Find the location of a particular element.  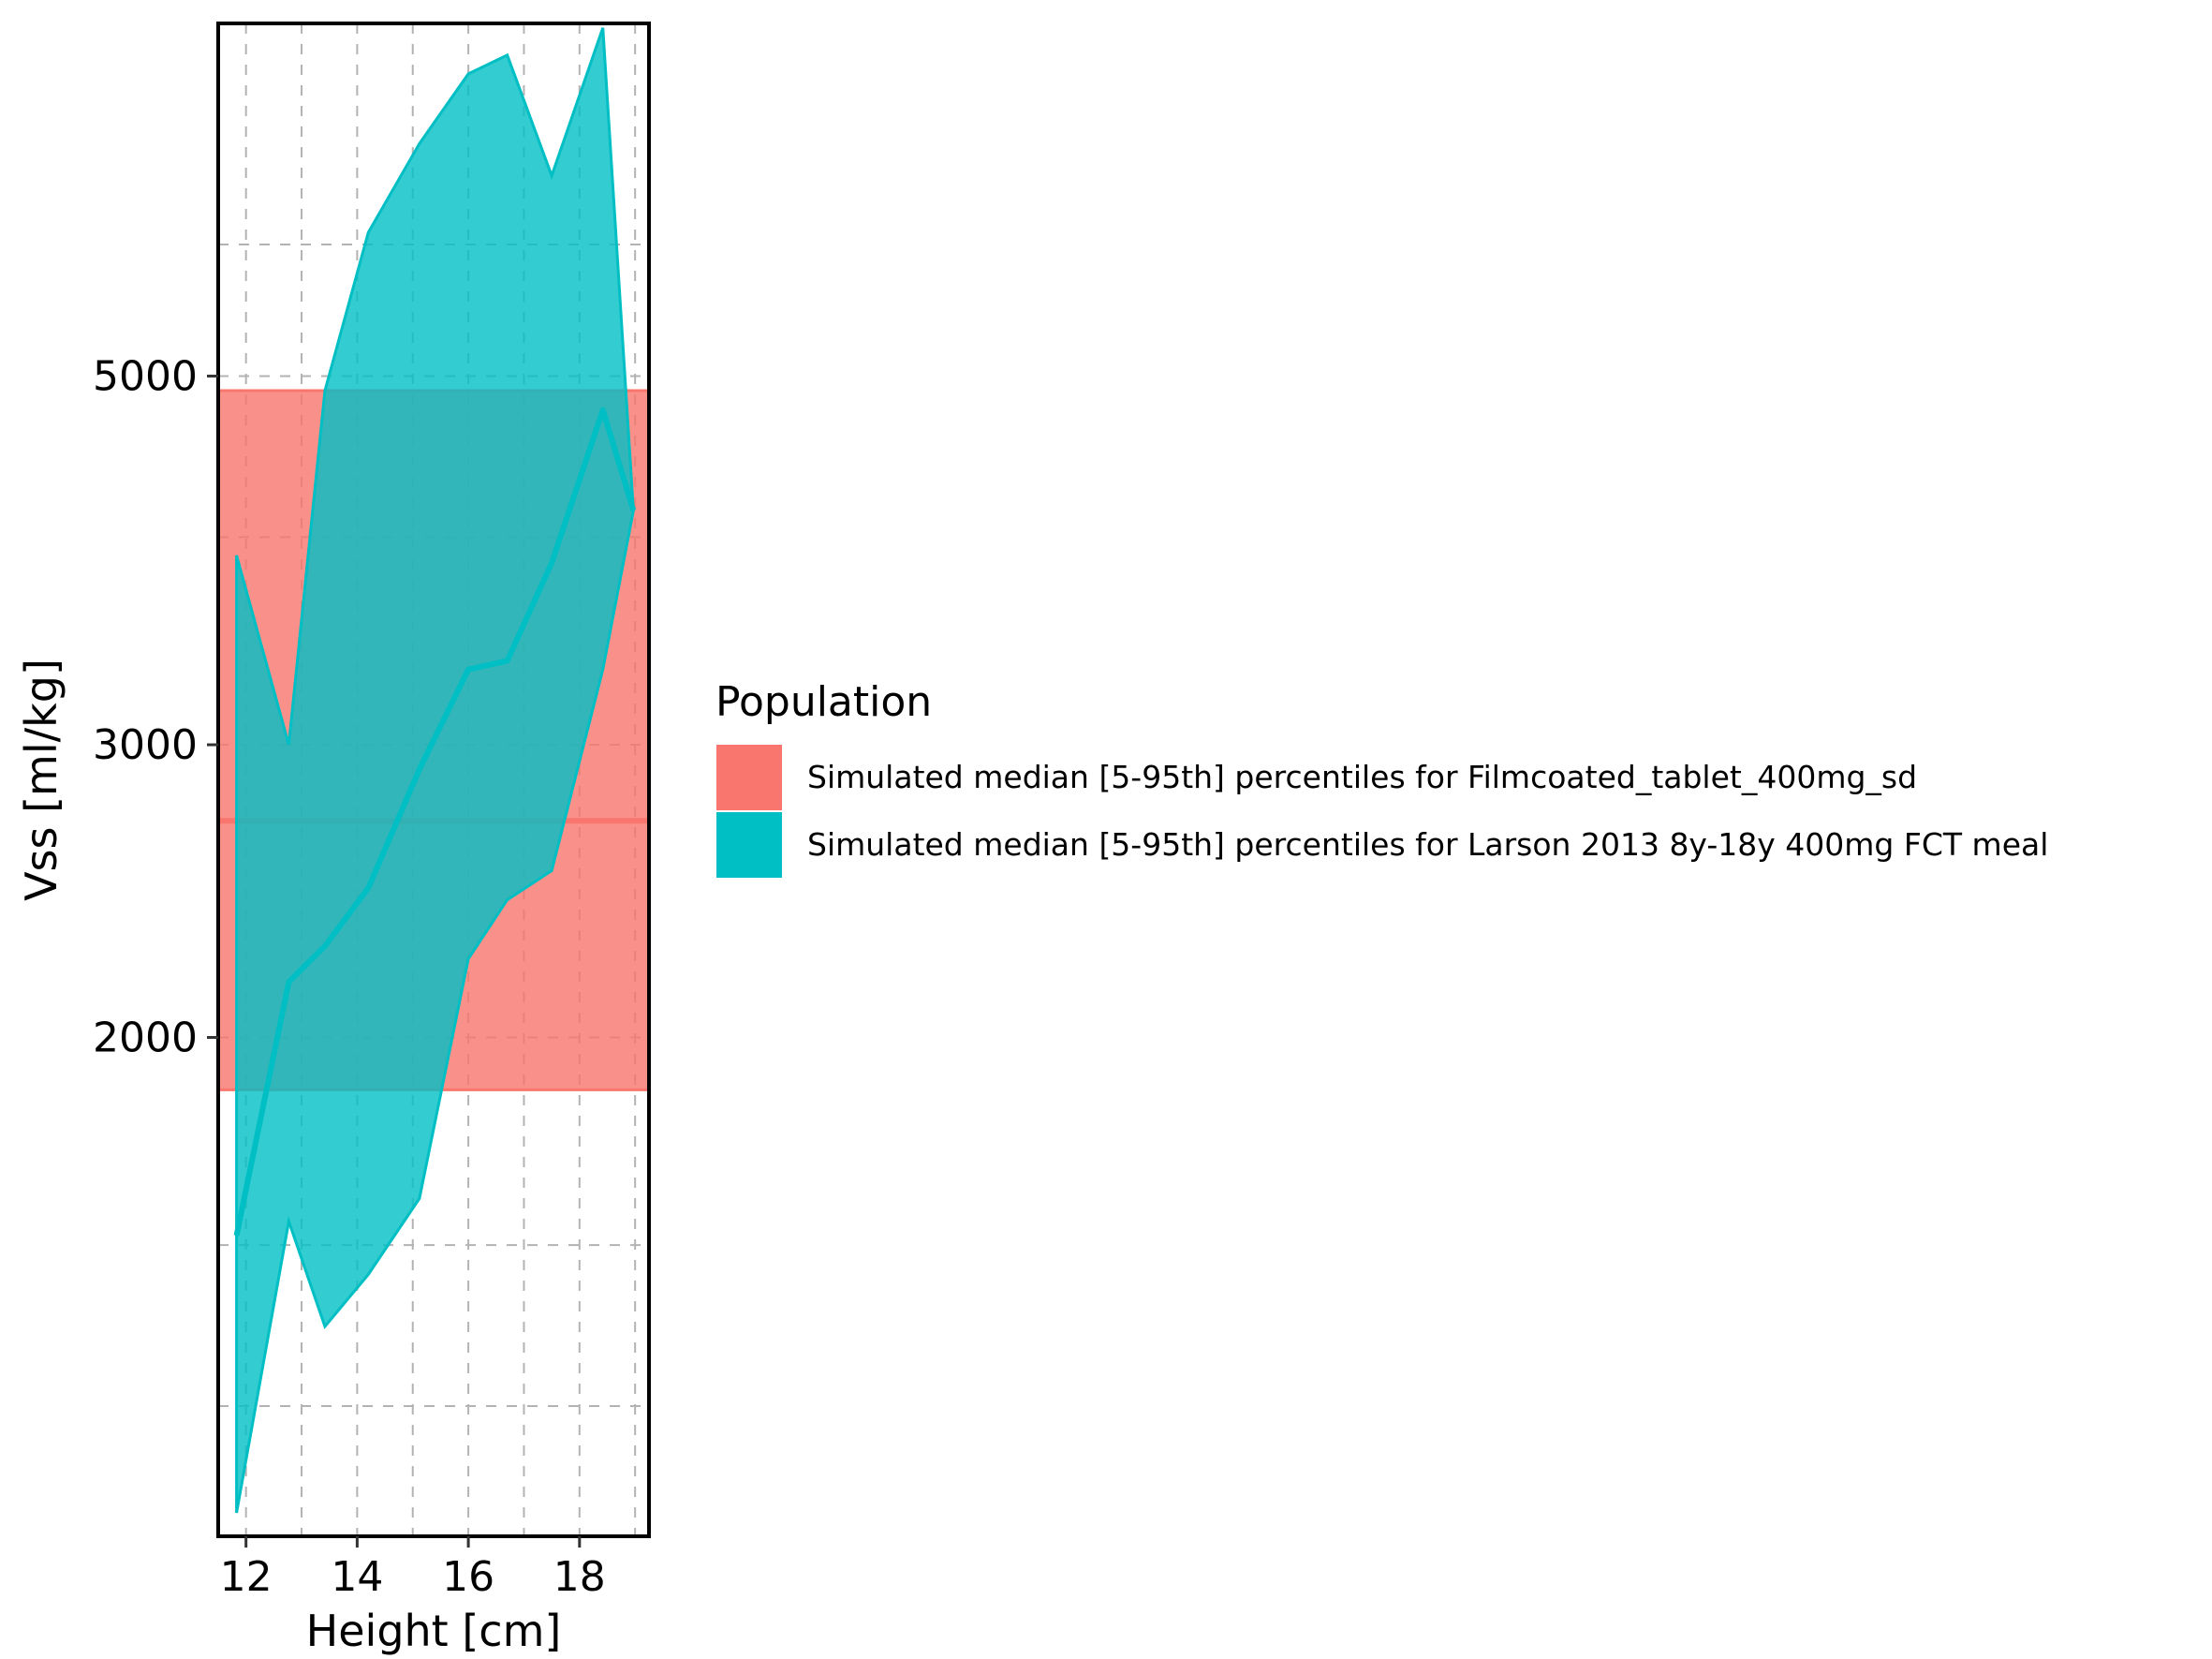

x-tick-label: 18 is located at coordinates (579, 1577).